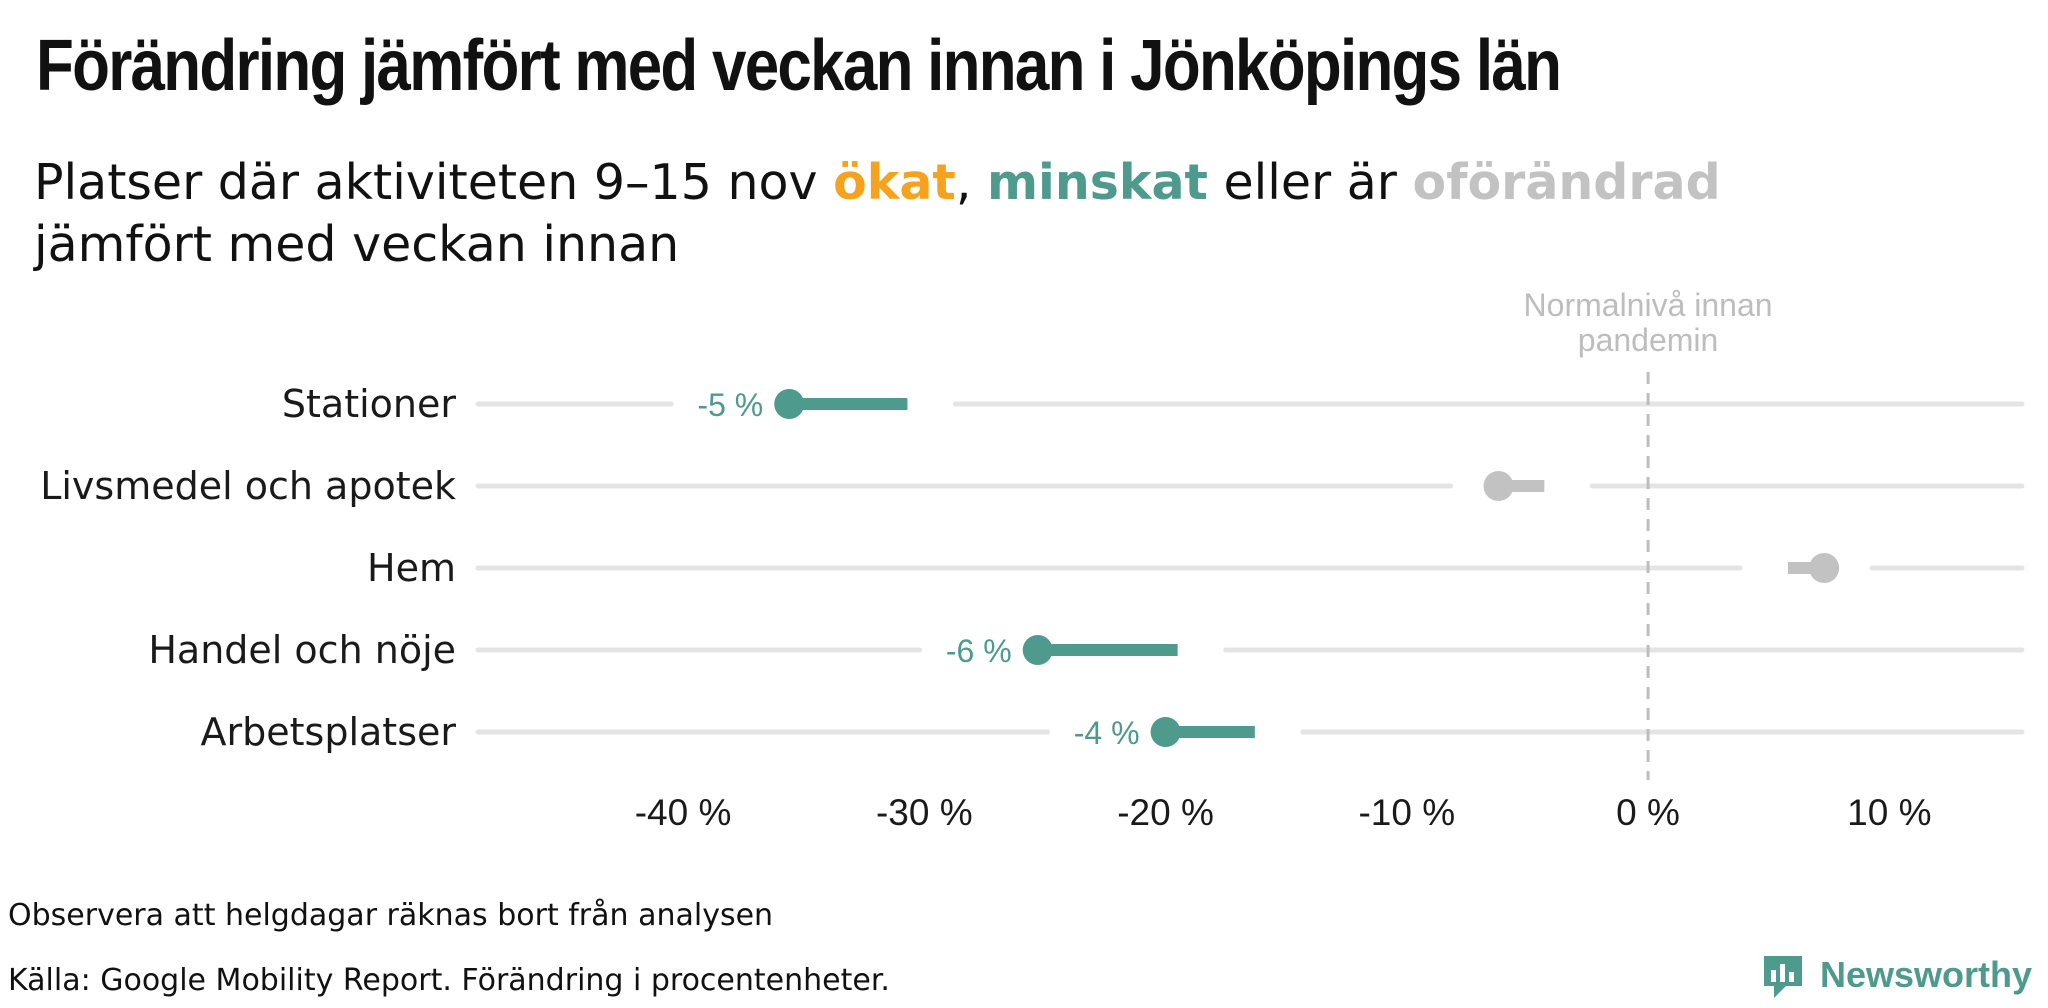 This screenshot has height=1008, width=2048. What do you see at coordinates (329, 732) in the screenshot?
I see `category-label: Arbetsplatser` at bounding box center [329, 732].